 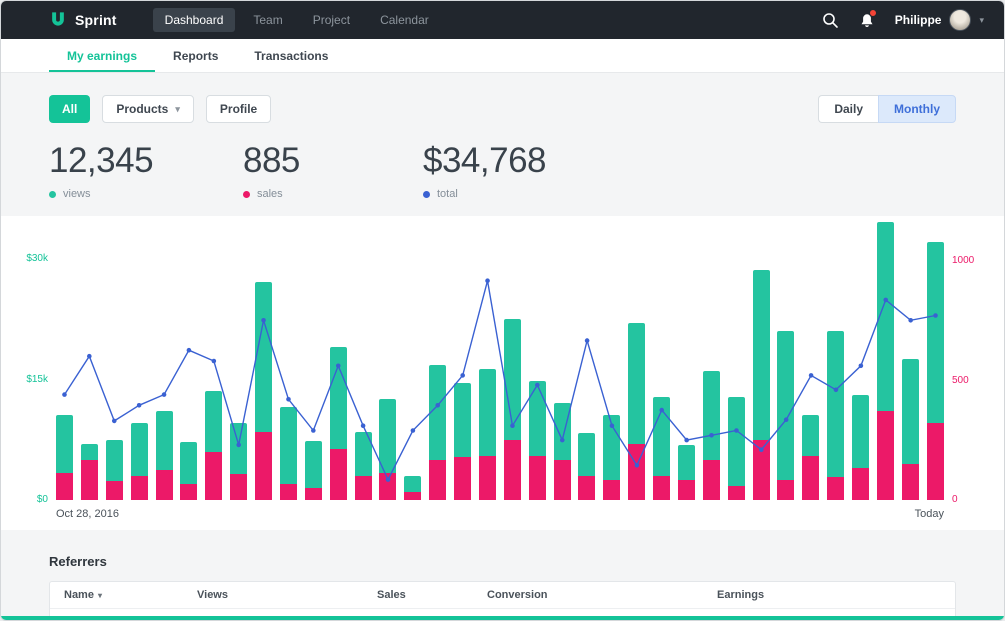 I want to click on stat-total-value: $34,768, so click(x=485, y=160).